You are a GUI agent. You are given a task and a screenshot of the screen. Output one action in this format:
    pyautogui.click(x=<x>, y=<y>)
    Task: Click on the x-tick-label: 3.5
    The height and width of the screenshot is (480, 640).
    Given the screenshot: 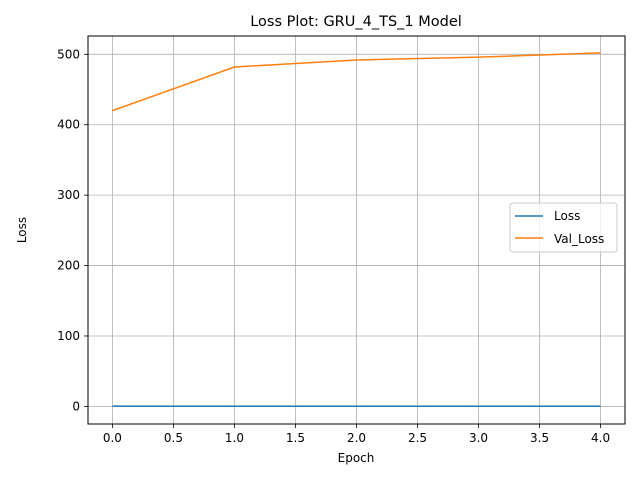 What is the action you would take?
    pyautogui.click(x=539, y=438)
    